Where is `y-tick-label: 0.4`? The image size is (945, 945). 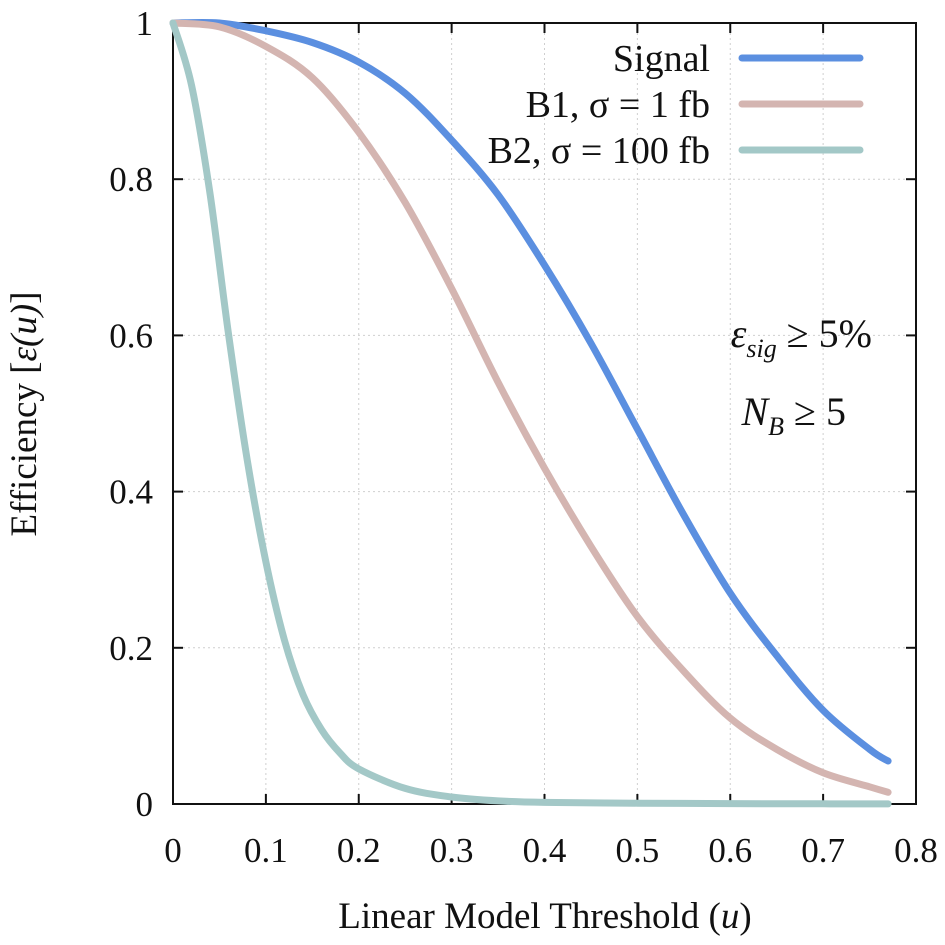 y-tick-label: 0.4 is located at coordinates (131, 492).